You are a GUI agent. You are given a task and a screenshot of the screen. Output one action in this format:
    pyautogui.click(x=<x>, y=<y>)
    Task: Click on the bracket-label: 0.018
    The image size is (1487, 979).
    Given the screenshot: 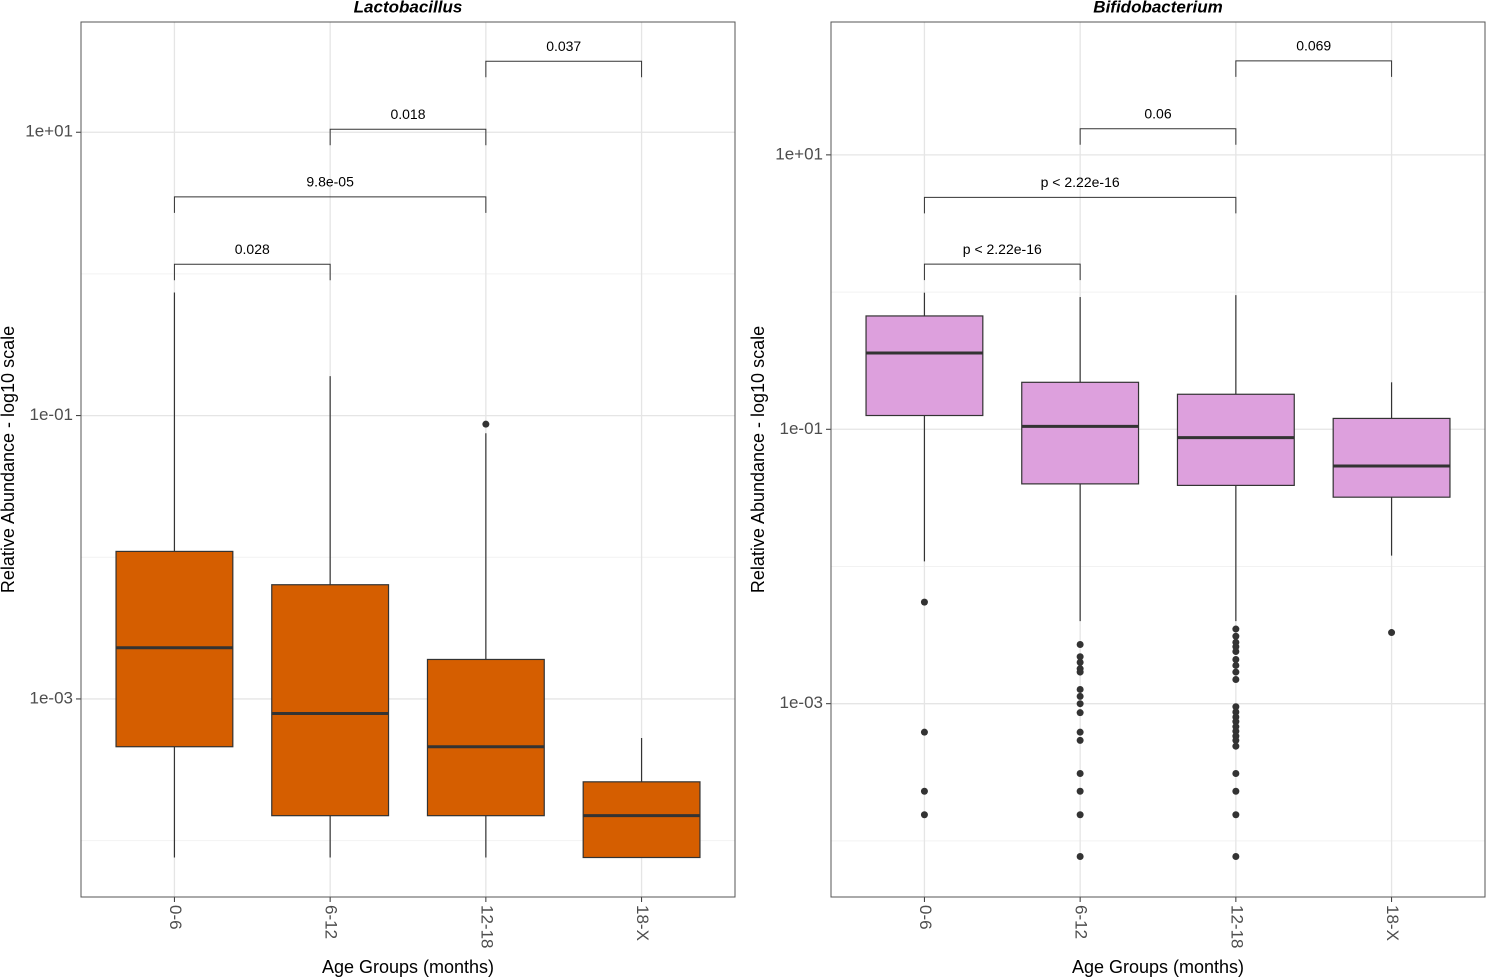 What is the action you would take?
    pyautogui.click(x=407, y=114)
    